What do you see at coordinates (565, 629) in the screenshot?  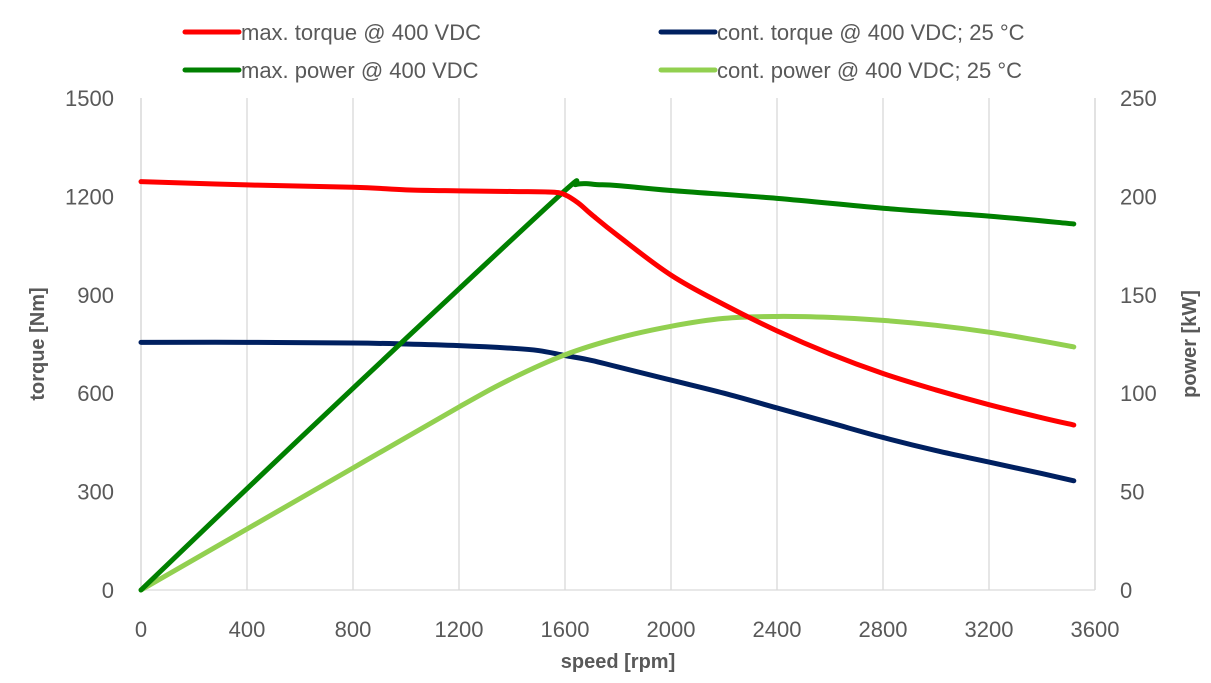 I see `x-tick-label: 1600` at bounding box center [565, 629].